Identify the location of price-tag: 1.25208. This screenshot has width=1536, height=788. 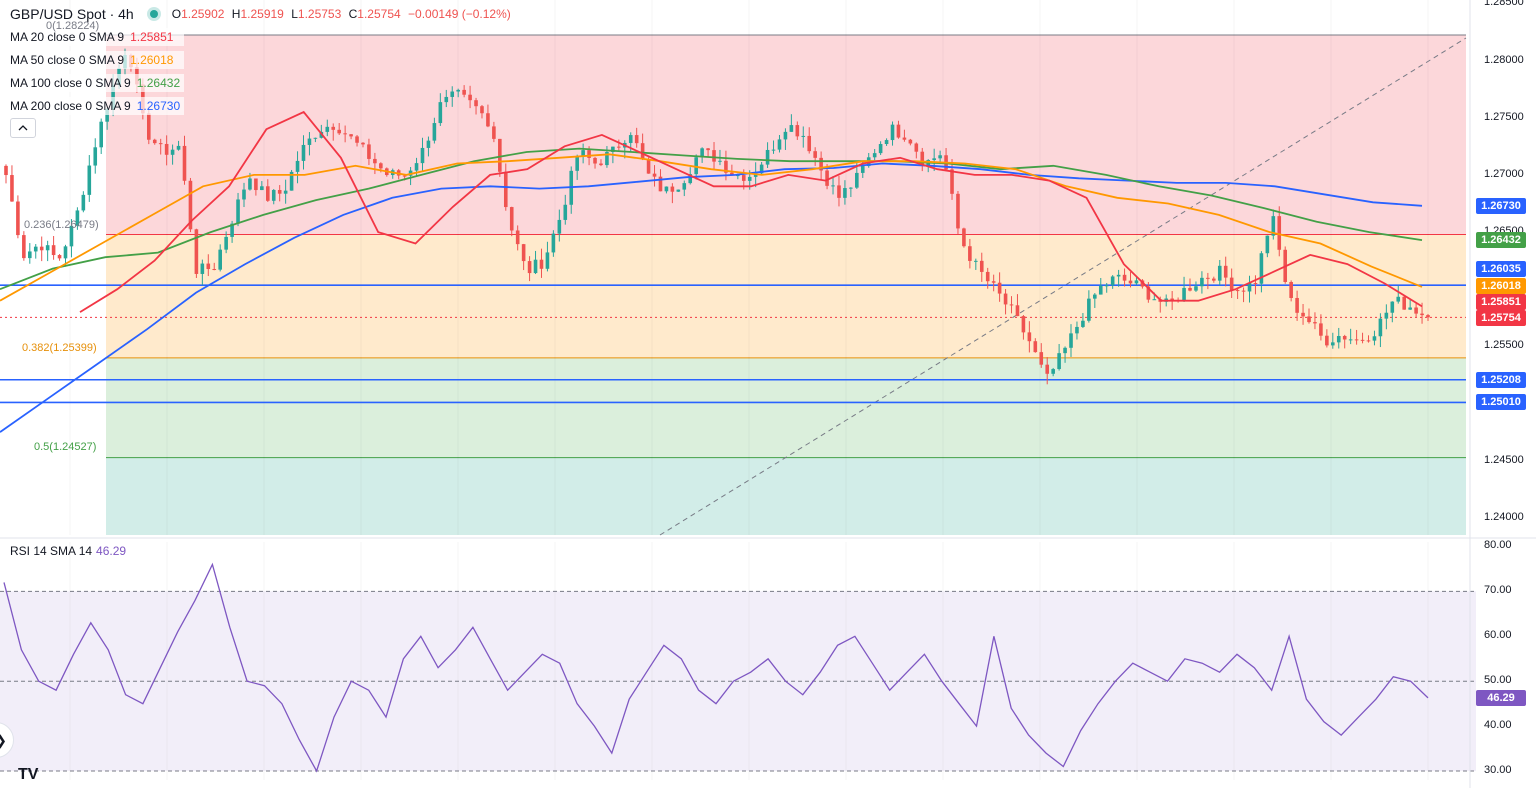
(1501, 380).